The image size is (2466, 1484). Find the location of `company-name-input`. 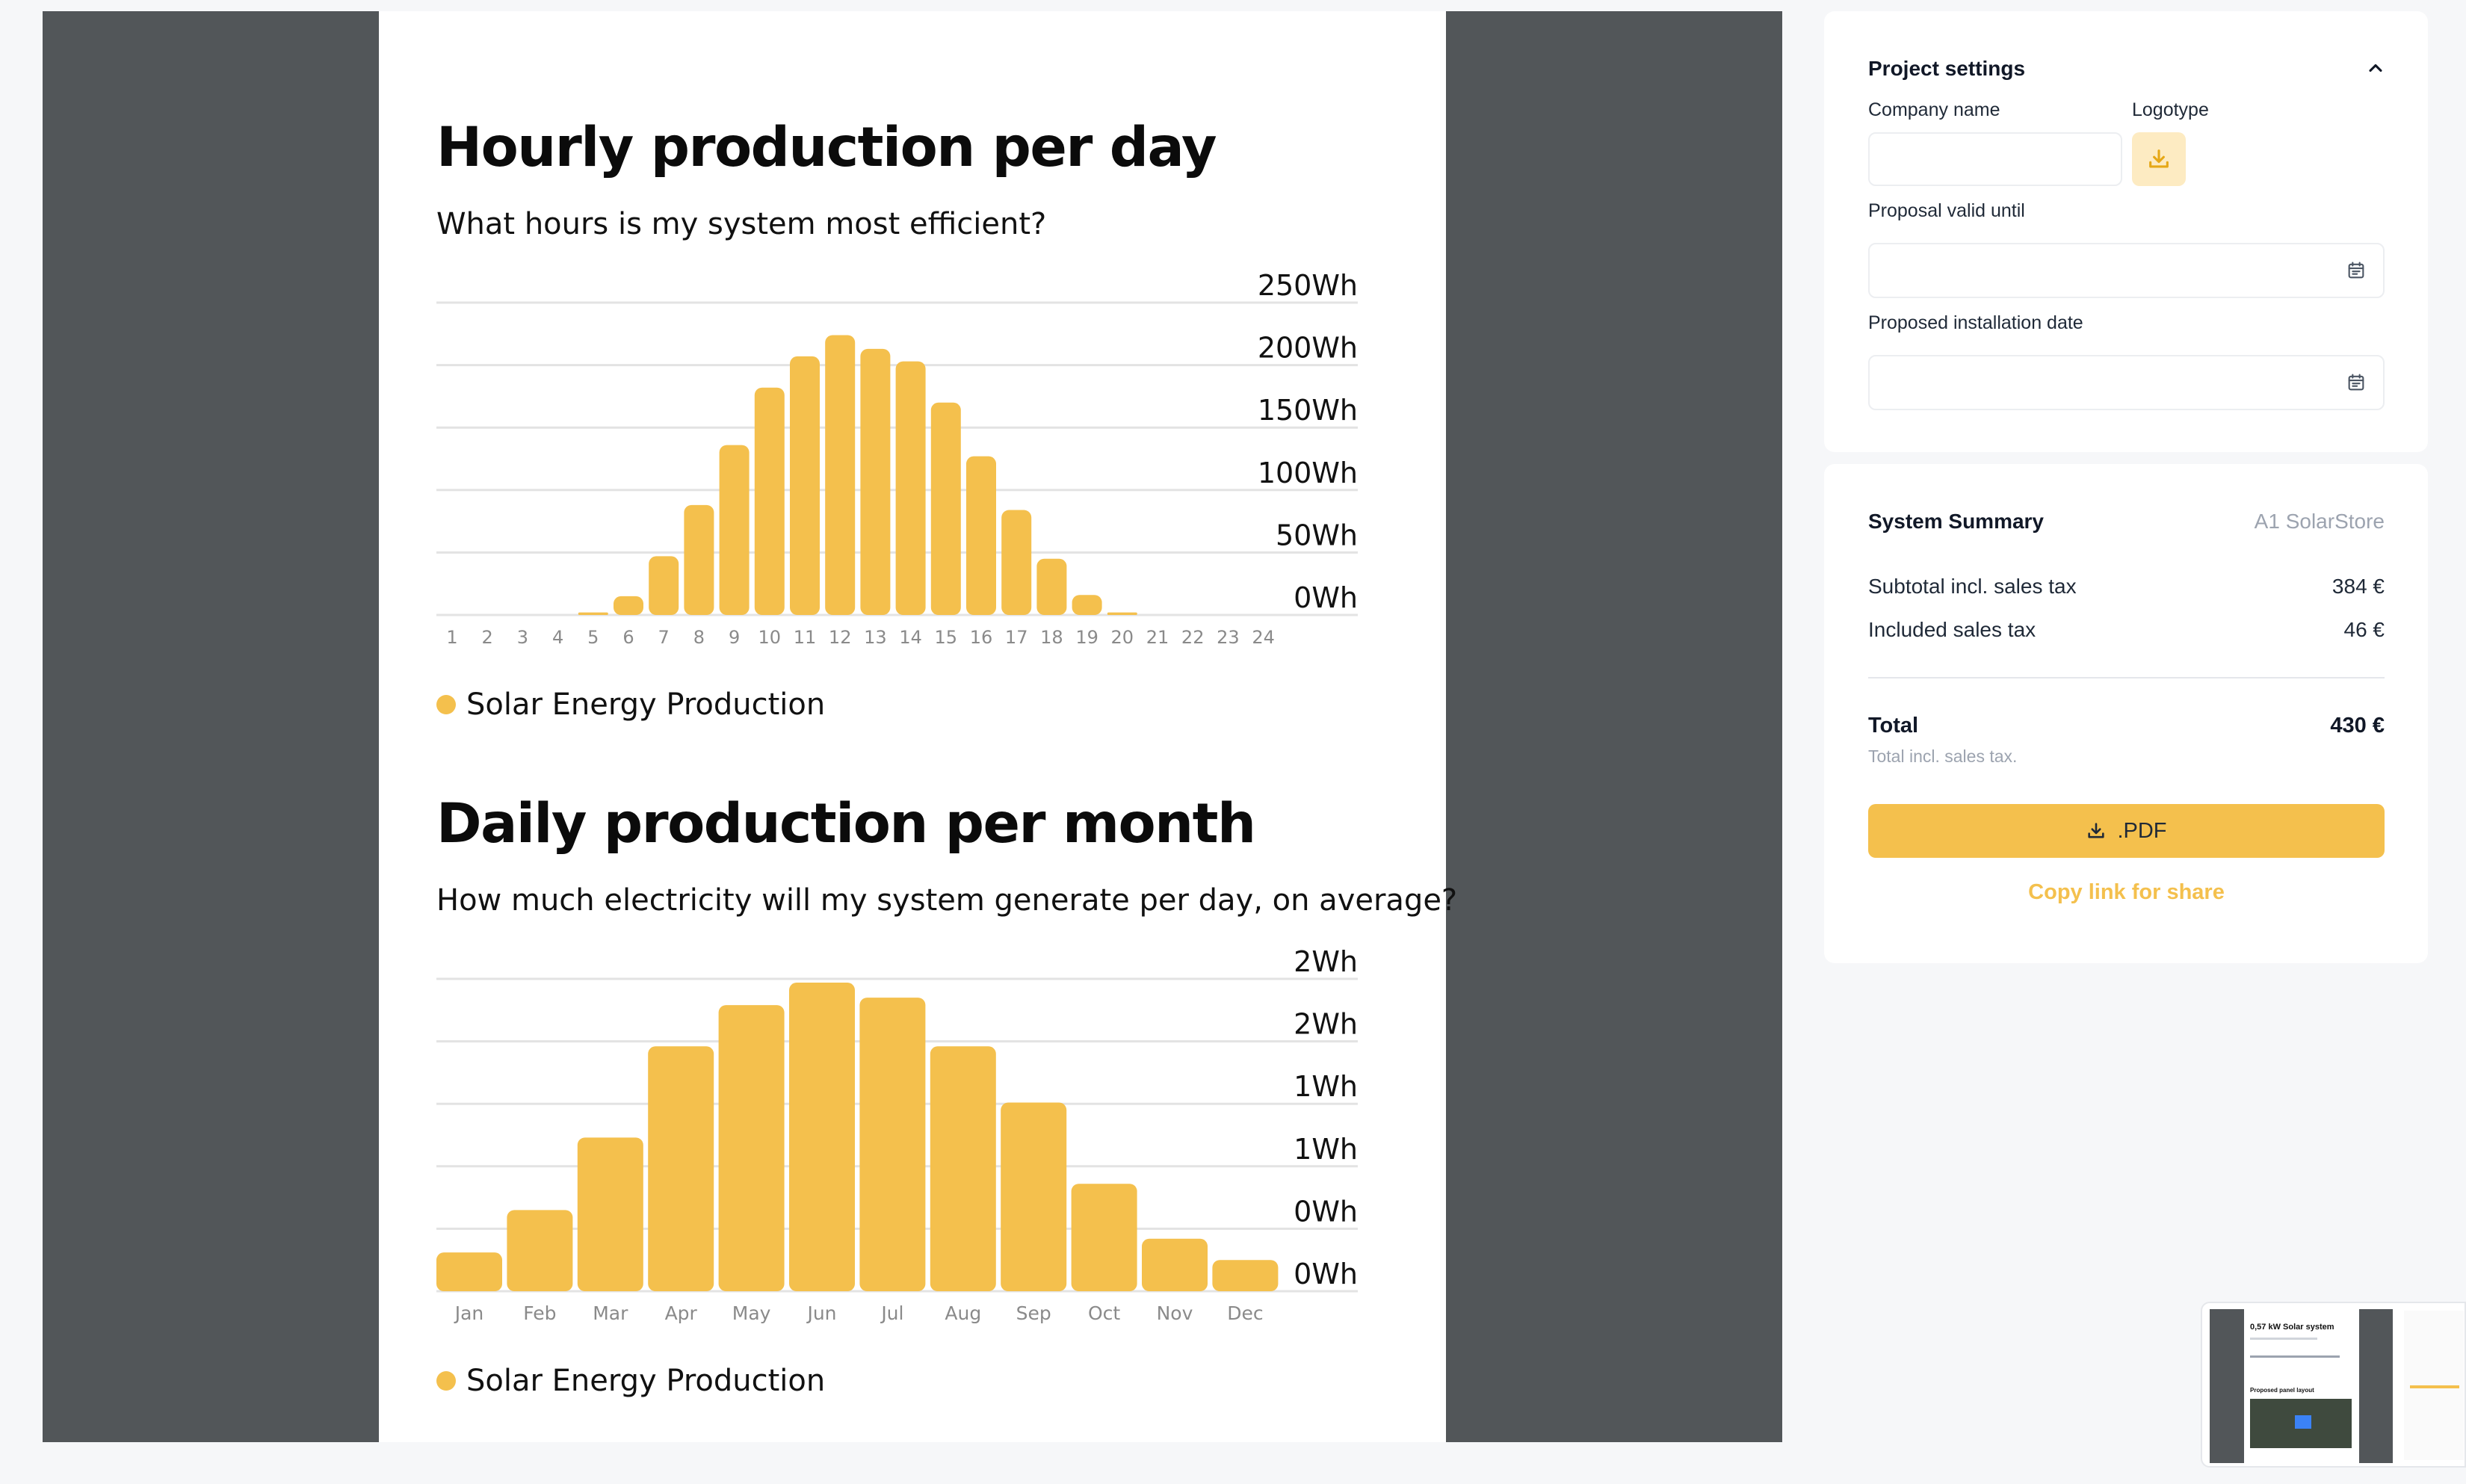

company-name-input is located at coordinates (1995, 159).